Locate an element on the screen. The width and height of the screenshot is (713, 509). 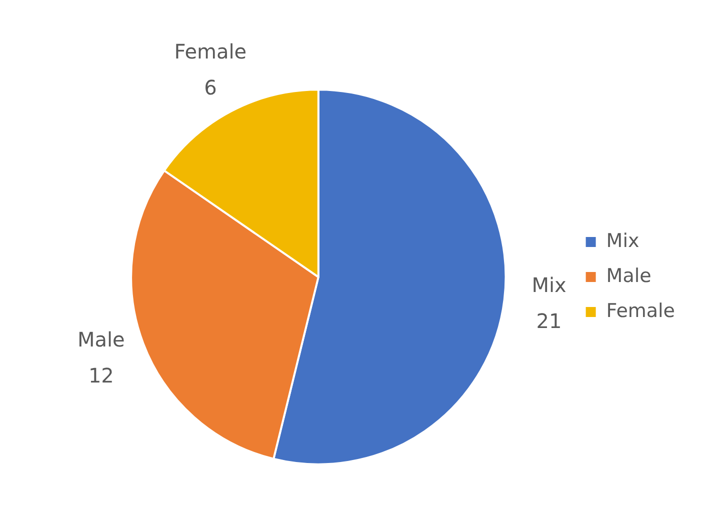
data-label: 21 is located at coordinates (549, 321).